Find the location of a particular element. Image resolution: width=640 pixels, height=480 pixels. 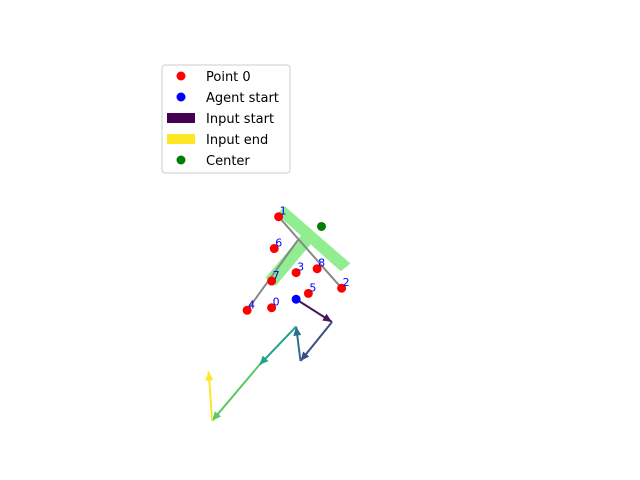

keypoint-label-1: 1 is located at coordinates (283, 211).